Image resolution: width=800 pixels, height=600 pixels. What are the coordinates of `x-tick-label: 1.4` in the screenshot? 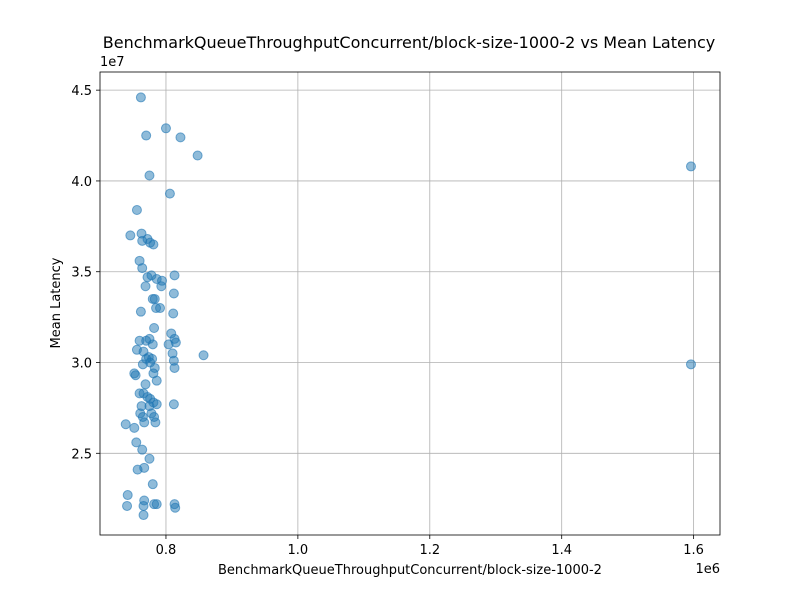 It's located at (561, 550).